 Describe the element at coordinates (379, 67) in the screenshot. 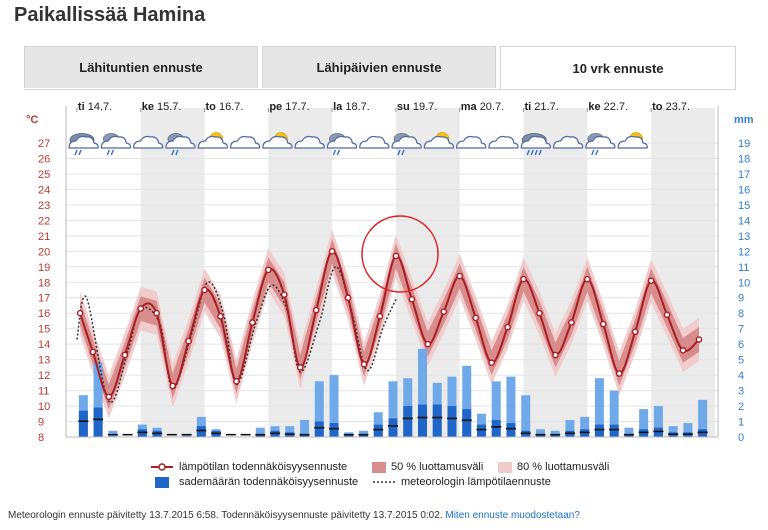

I see `tab-next-days: Lähipäivien ennuste` at that location.